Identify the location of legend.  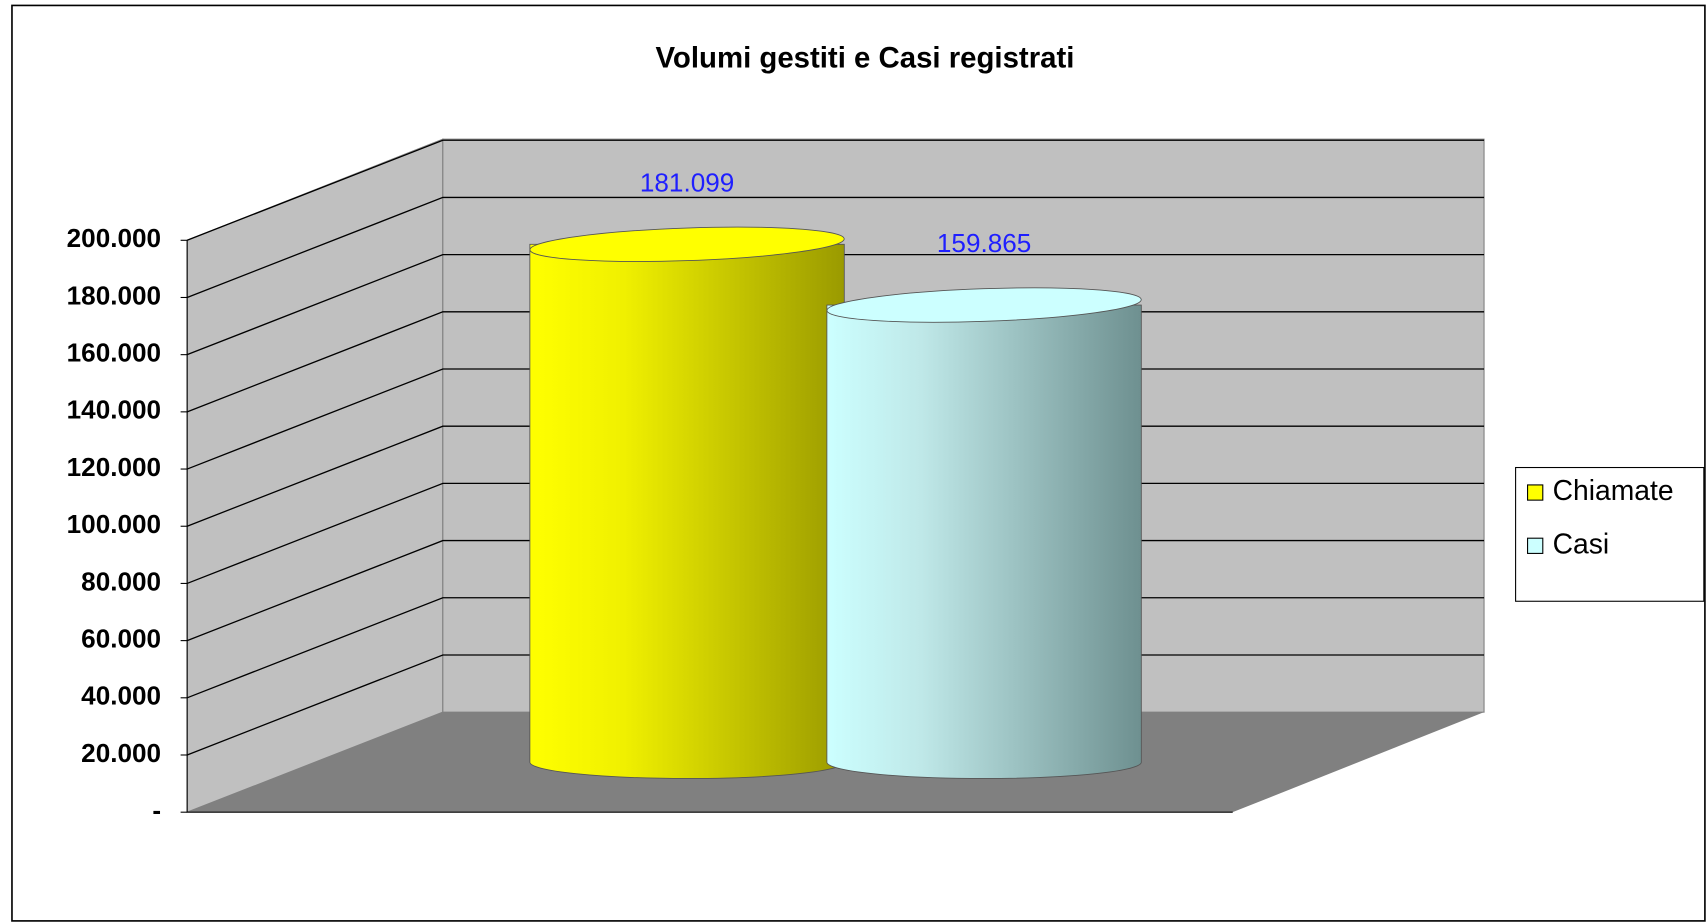
(1610, 534).